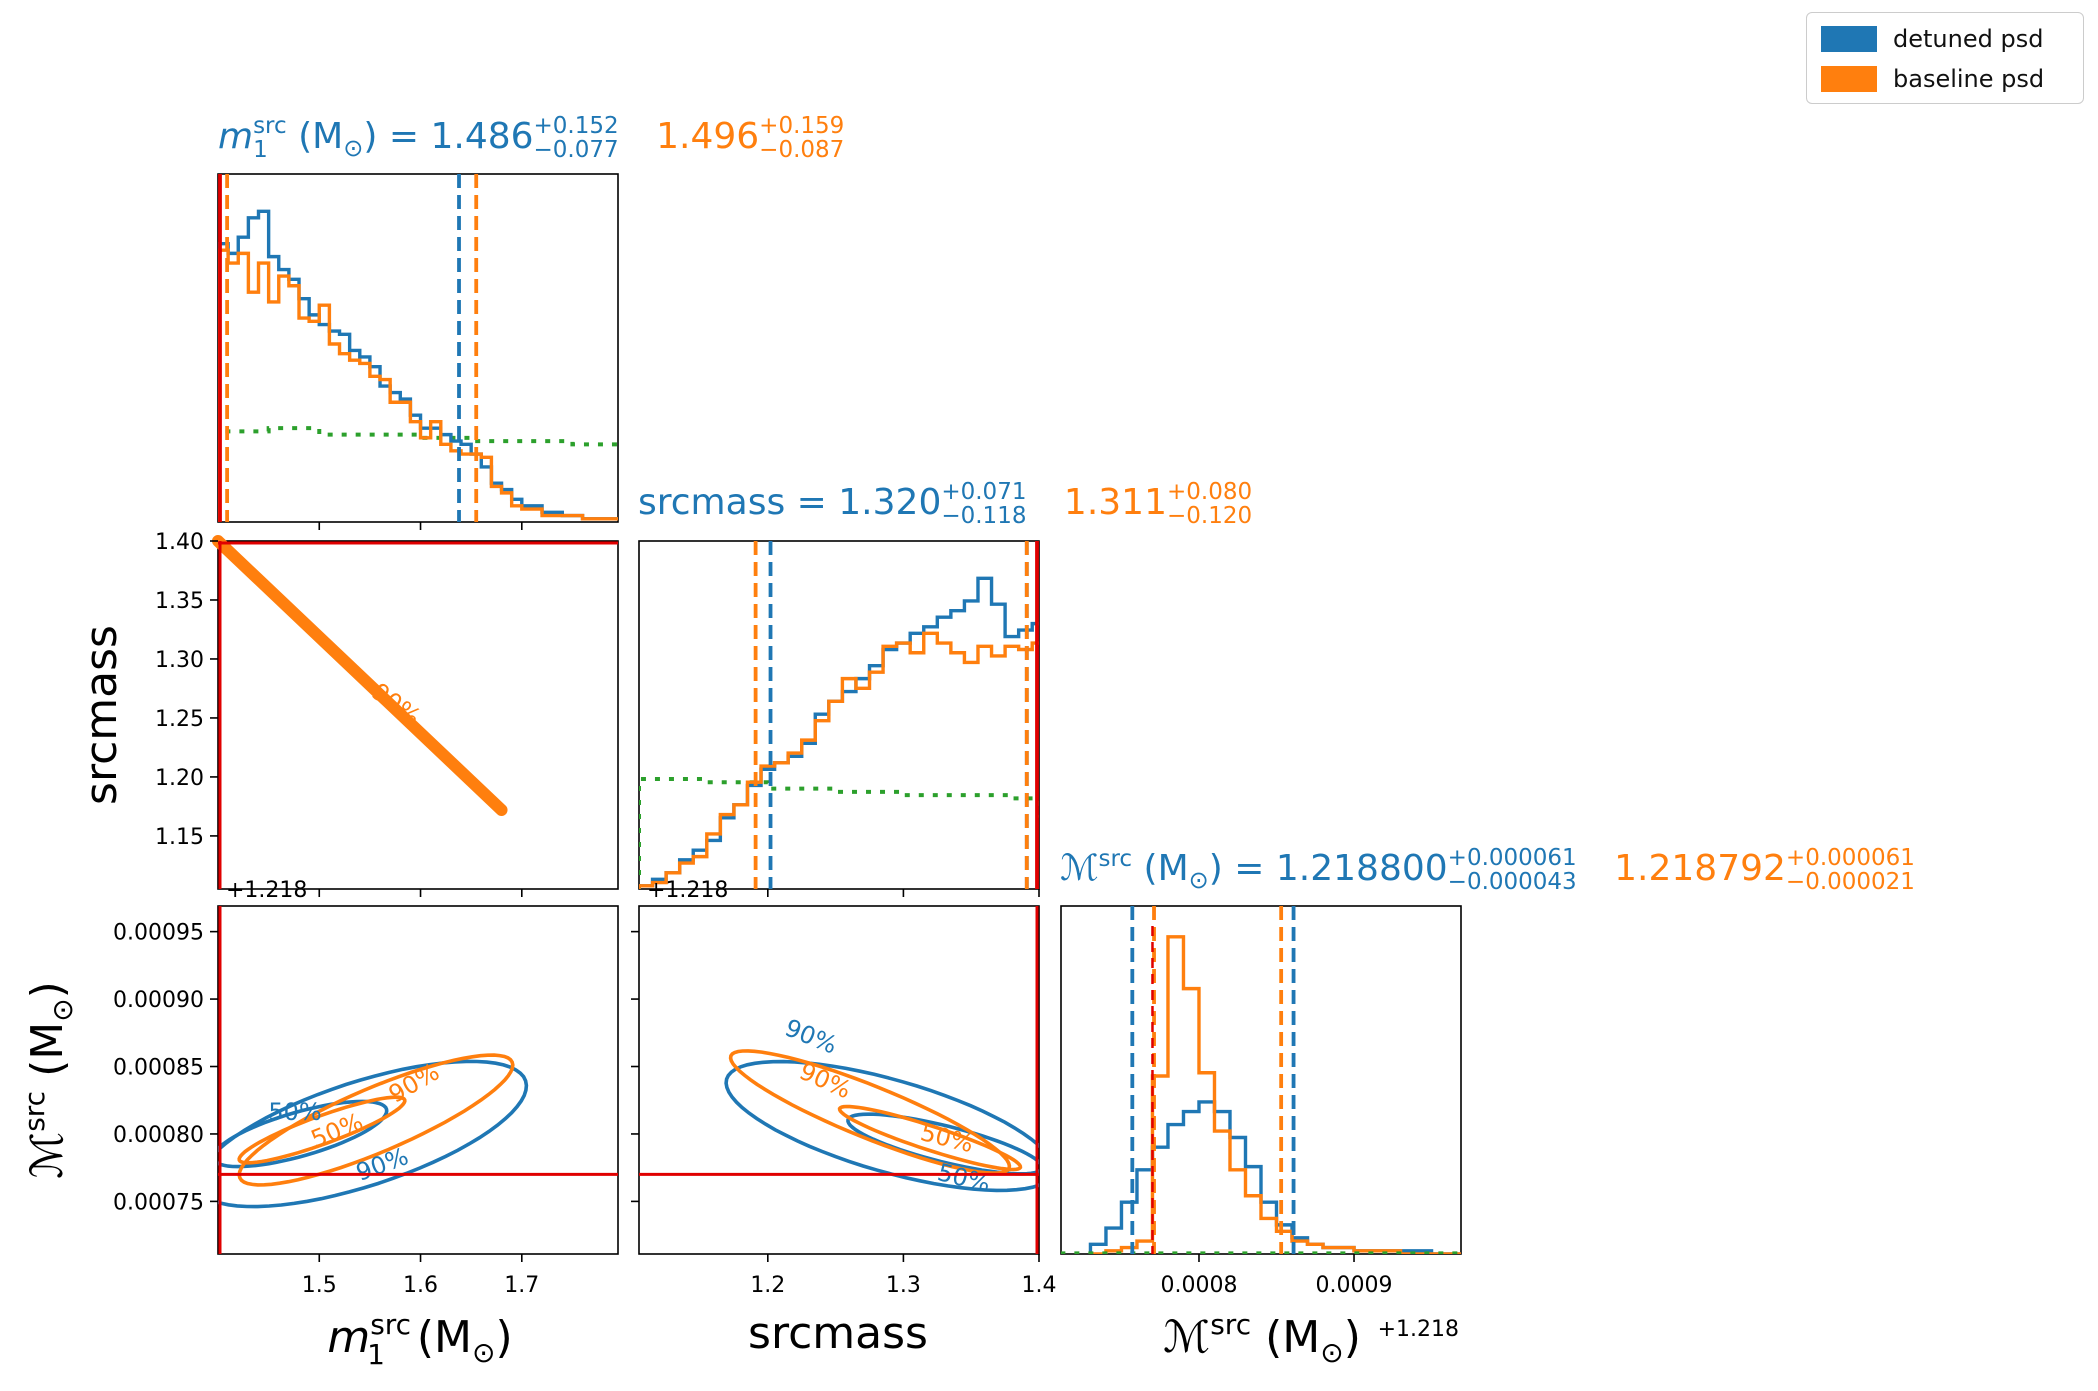 The image size is (2098, 1391). What do you see at coordinates (1968, 39) in the screenshot?
I see `legend-label-detuned: detuned psd` at bounding box center [1968, 39].